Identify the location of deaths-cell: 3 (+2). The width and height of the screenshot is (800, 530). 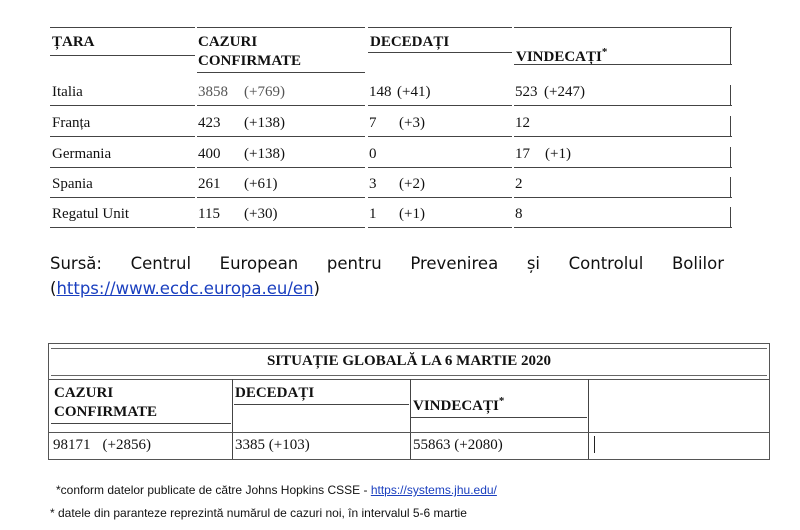
(397, 184).